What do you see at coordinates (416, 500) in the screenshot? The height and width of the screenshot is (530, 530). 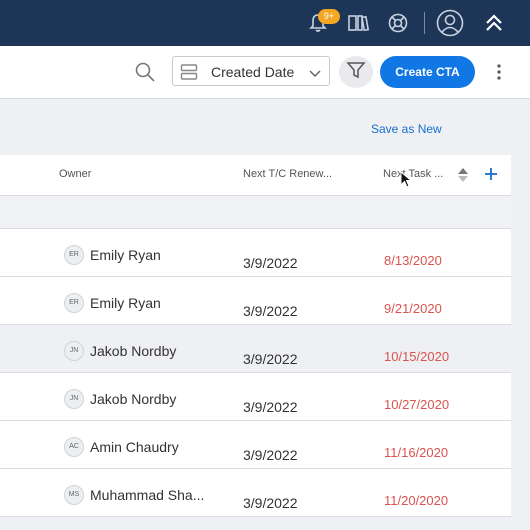 I see `next-task-date-cell: 11/20/2020` at bounding box center [416, 500].